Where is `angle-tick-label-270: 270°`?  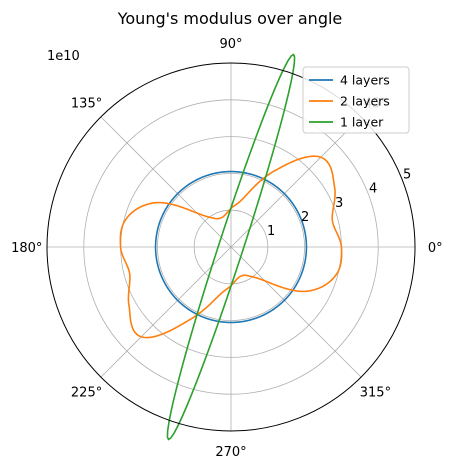 angle-tick-label-270: 270° is located at coordinates (230, 452).